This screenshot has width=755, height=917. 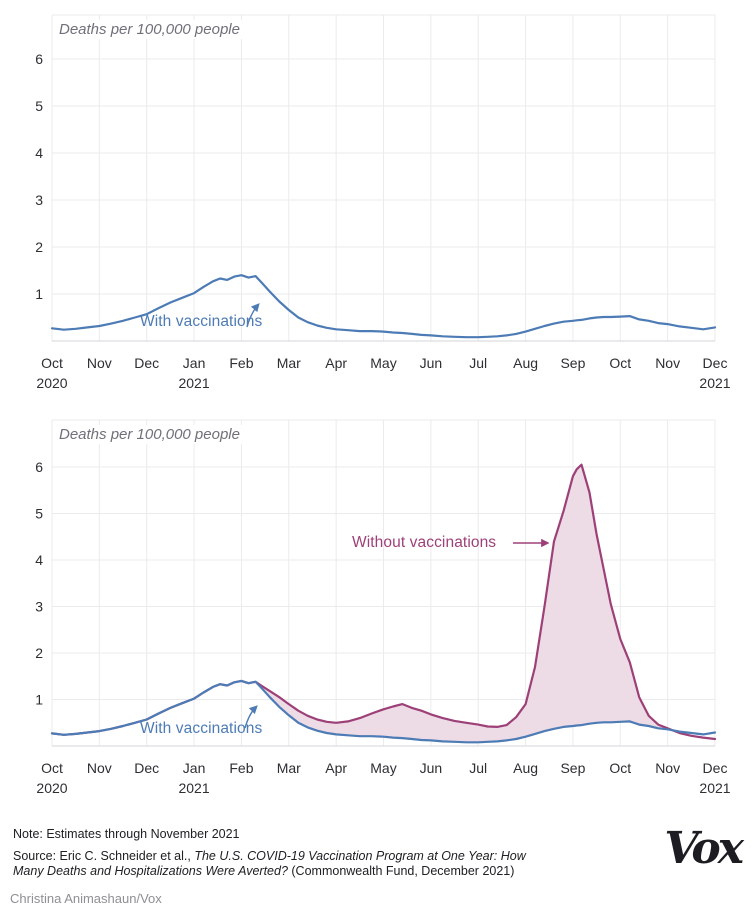 I want to click on source-text-segment: (Commonwealth Fund, December 2021), so click(x=401, y=871).